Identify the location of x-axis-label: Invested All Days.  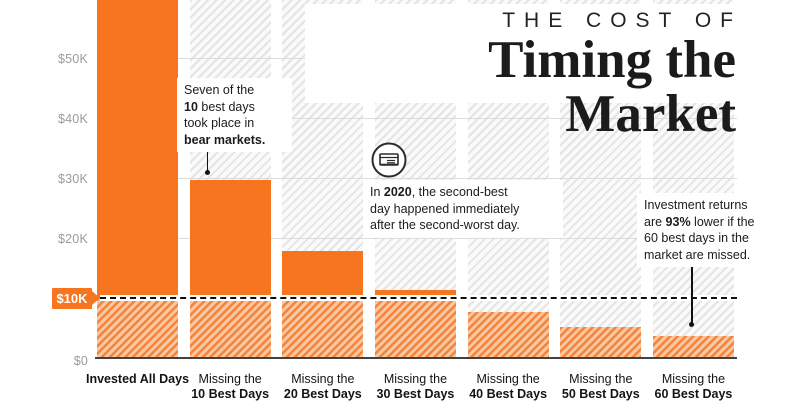
(137, 379).